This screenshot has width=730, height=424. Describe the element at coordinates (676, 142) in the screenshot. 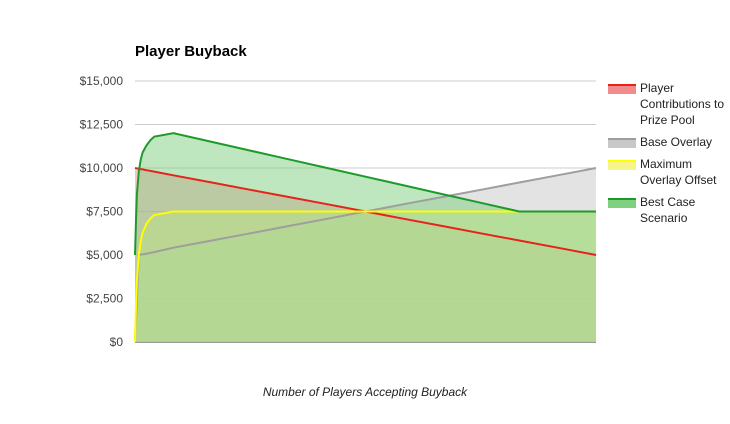

I see `legend-label: Base Overlay` at that location.